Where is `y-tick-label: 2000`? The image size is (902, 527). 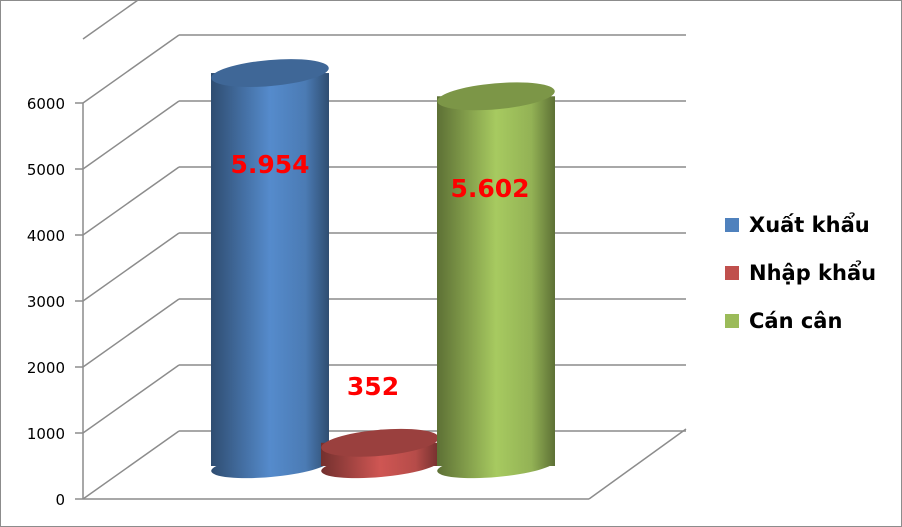
y-tick-label: 2000 is located at coordinates (46, 368).